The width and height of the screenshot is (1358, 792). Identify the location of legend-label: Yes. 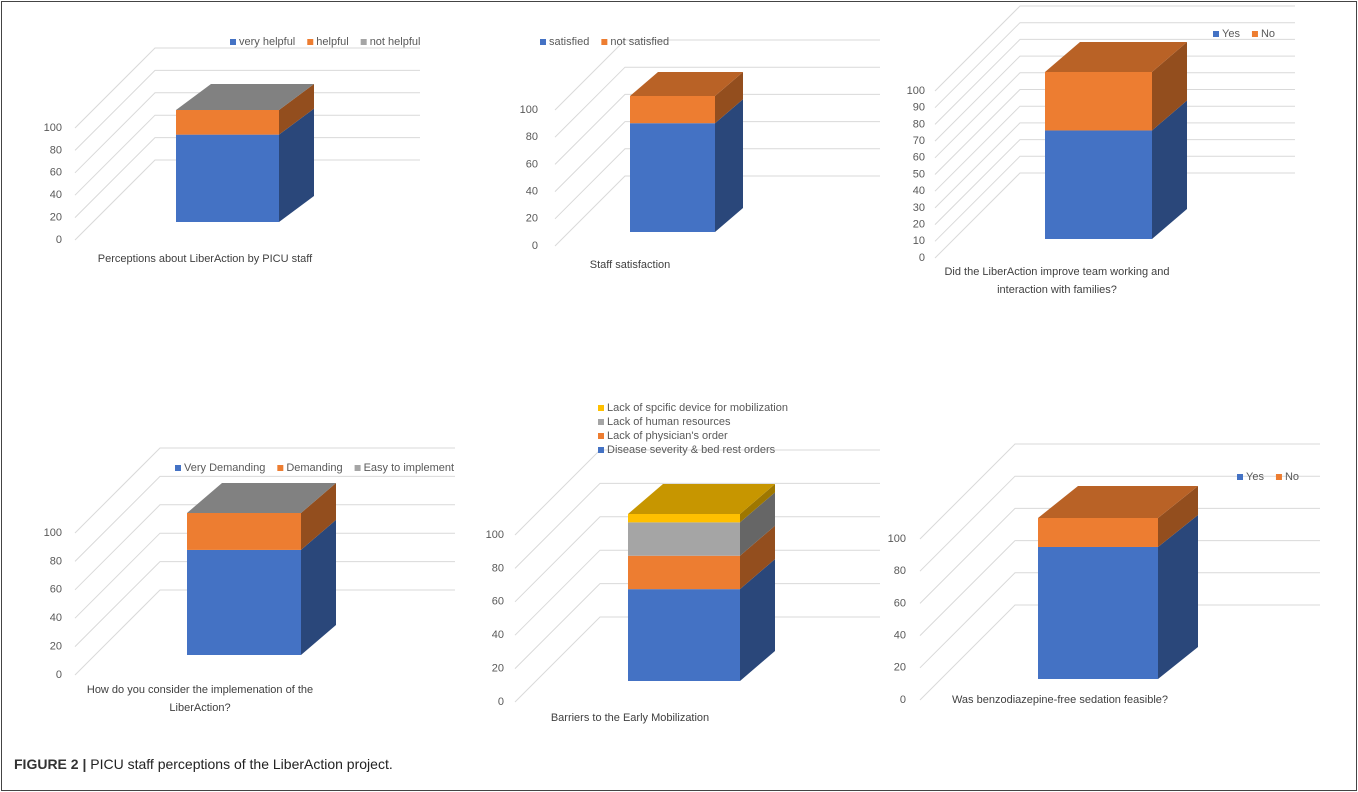
(1231, 34).